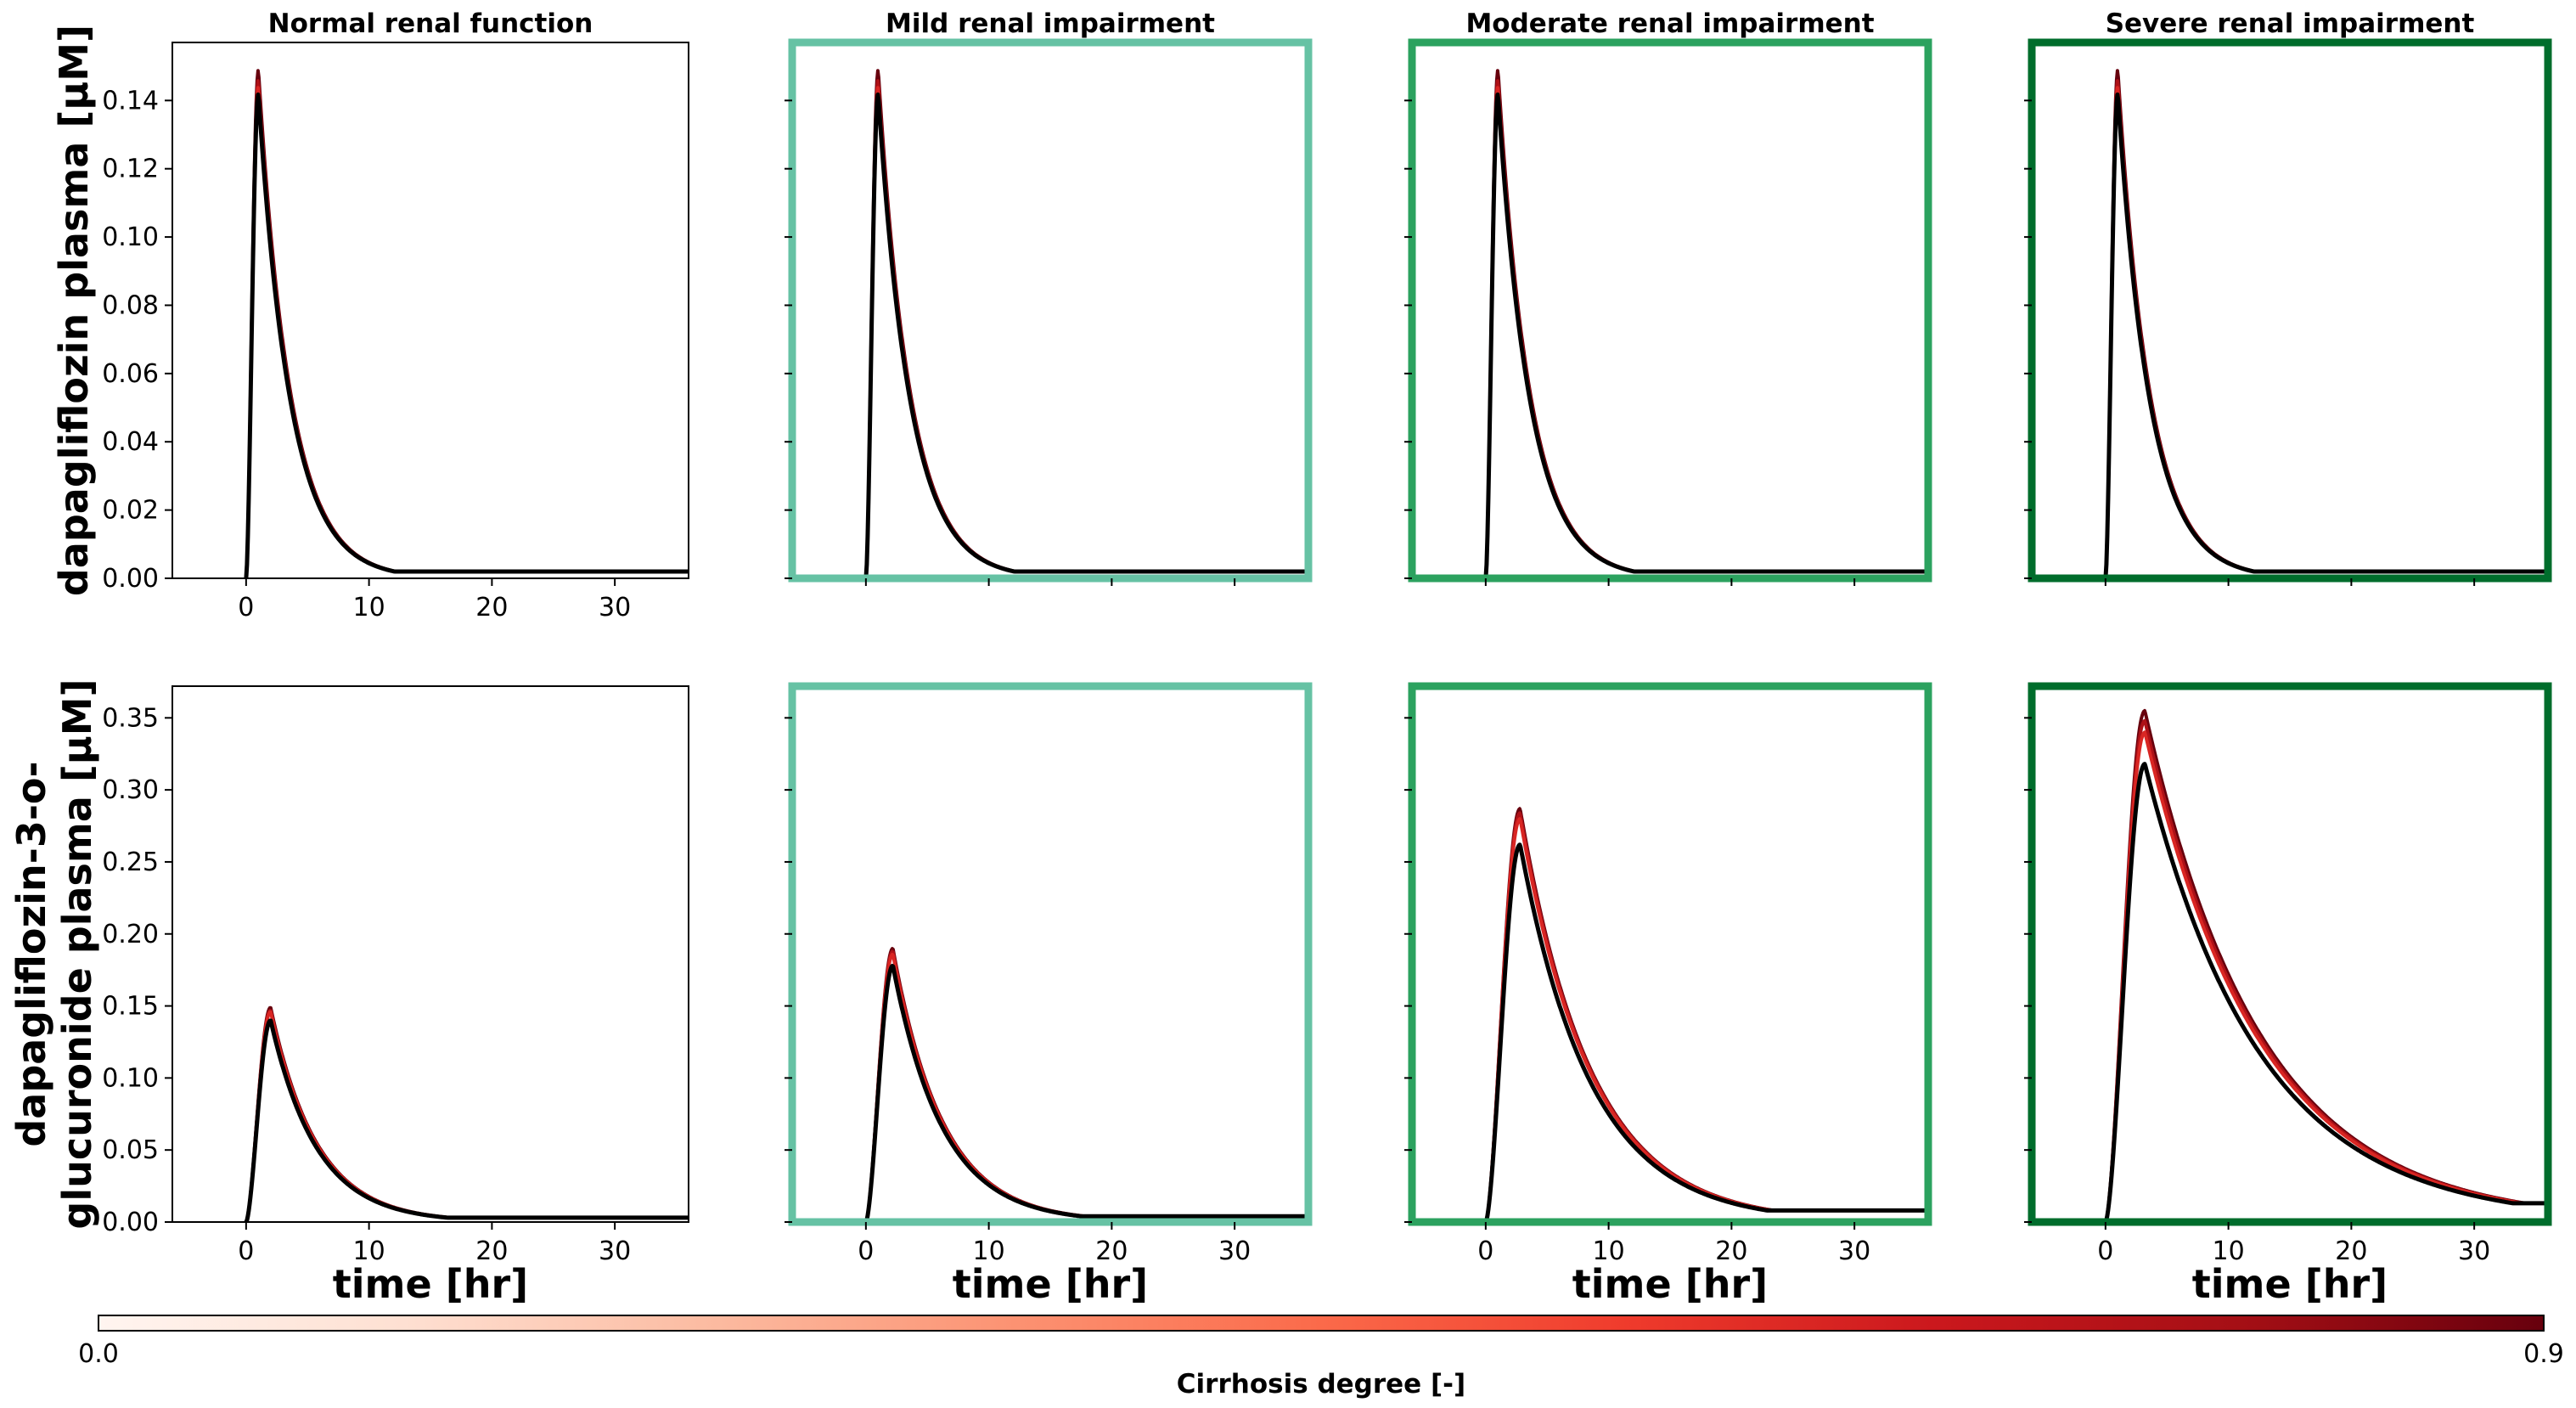 This screenshot has width=2576, height=1408. Describe the element at coordinates (1321, 1323) in the screenshot. I see `colorbar-gradient` at that location.